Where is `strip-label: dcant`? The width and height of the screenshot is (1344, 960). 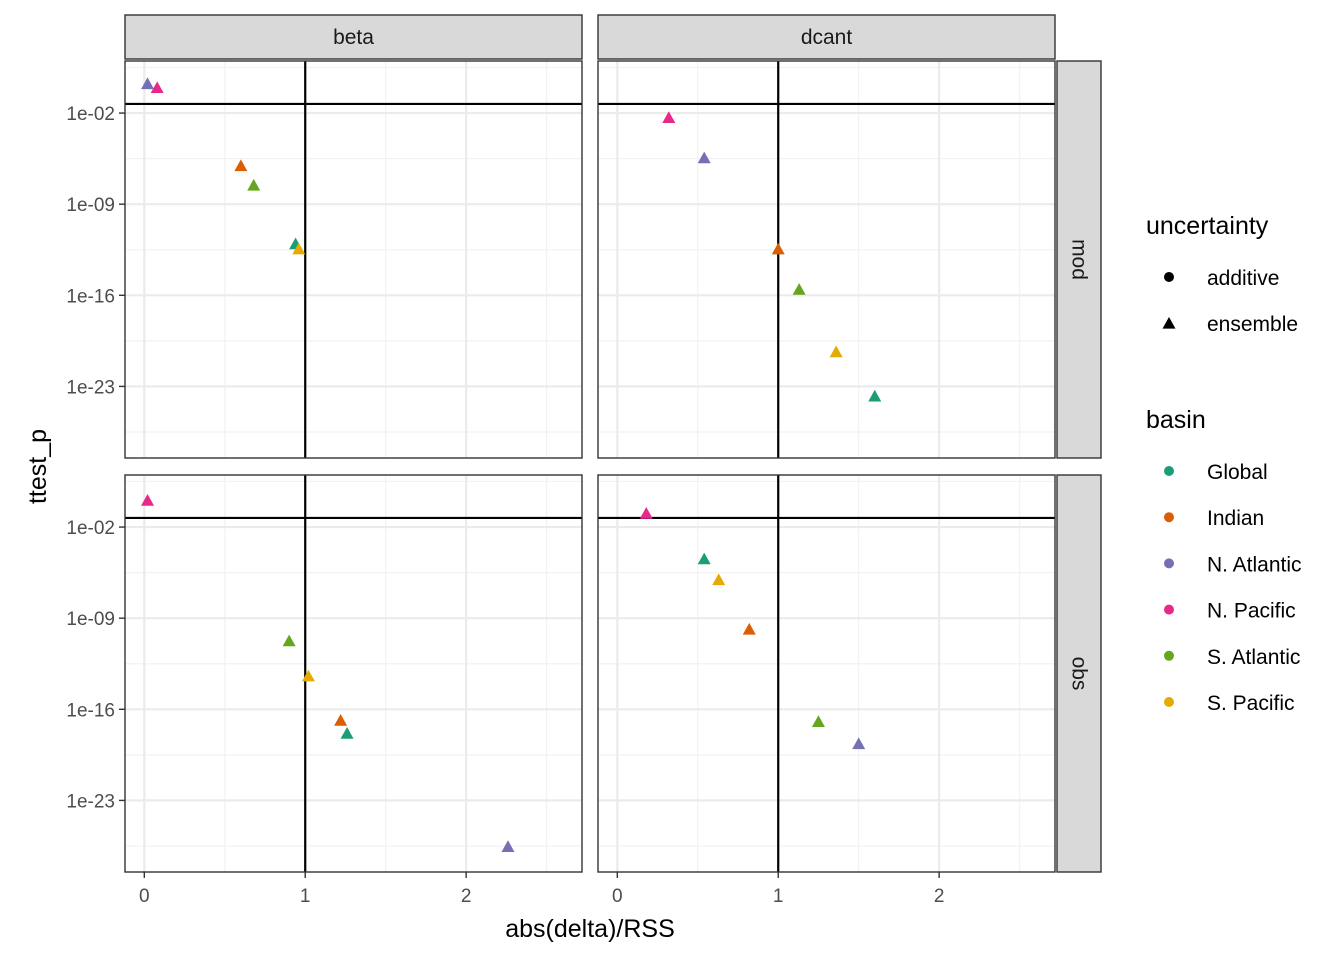 strip-label: dcant is located at coordinates (827, 37).